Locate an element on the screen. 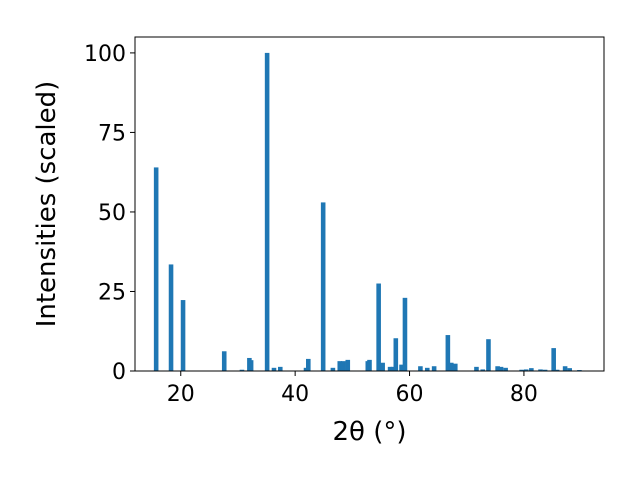 This screenshot has height=480, width=640. x-tick-label: 20 is located at coordinates (181, 394).